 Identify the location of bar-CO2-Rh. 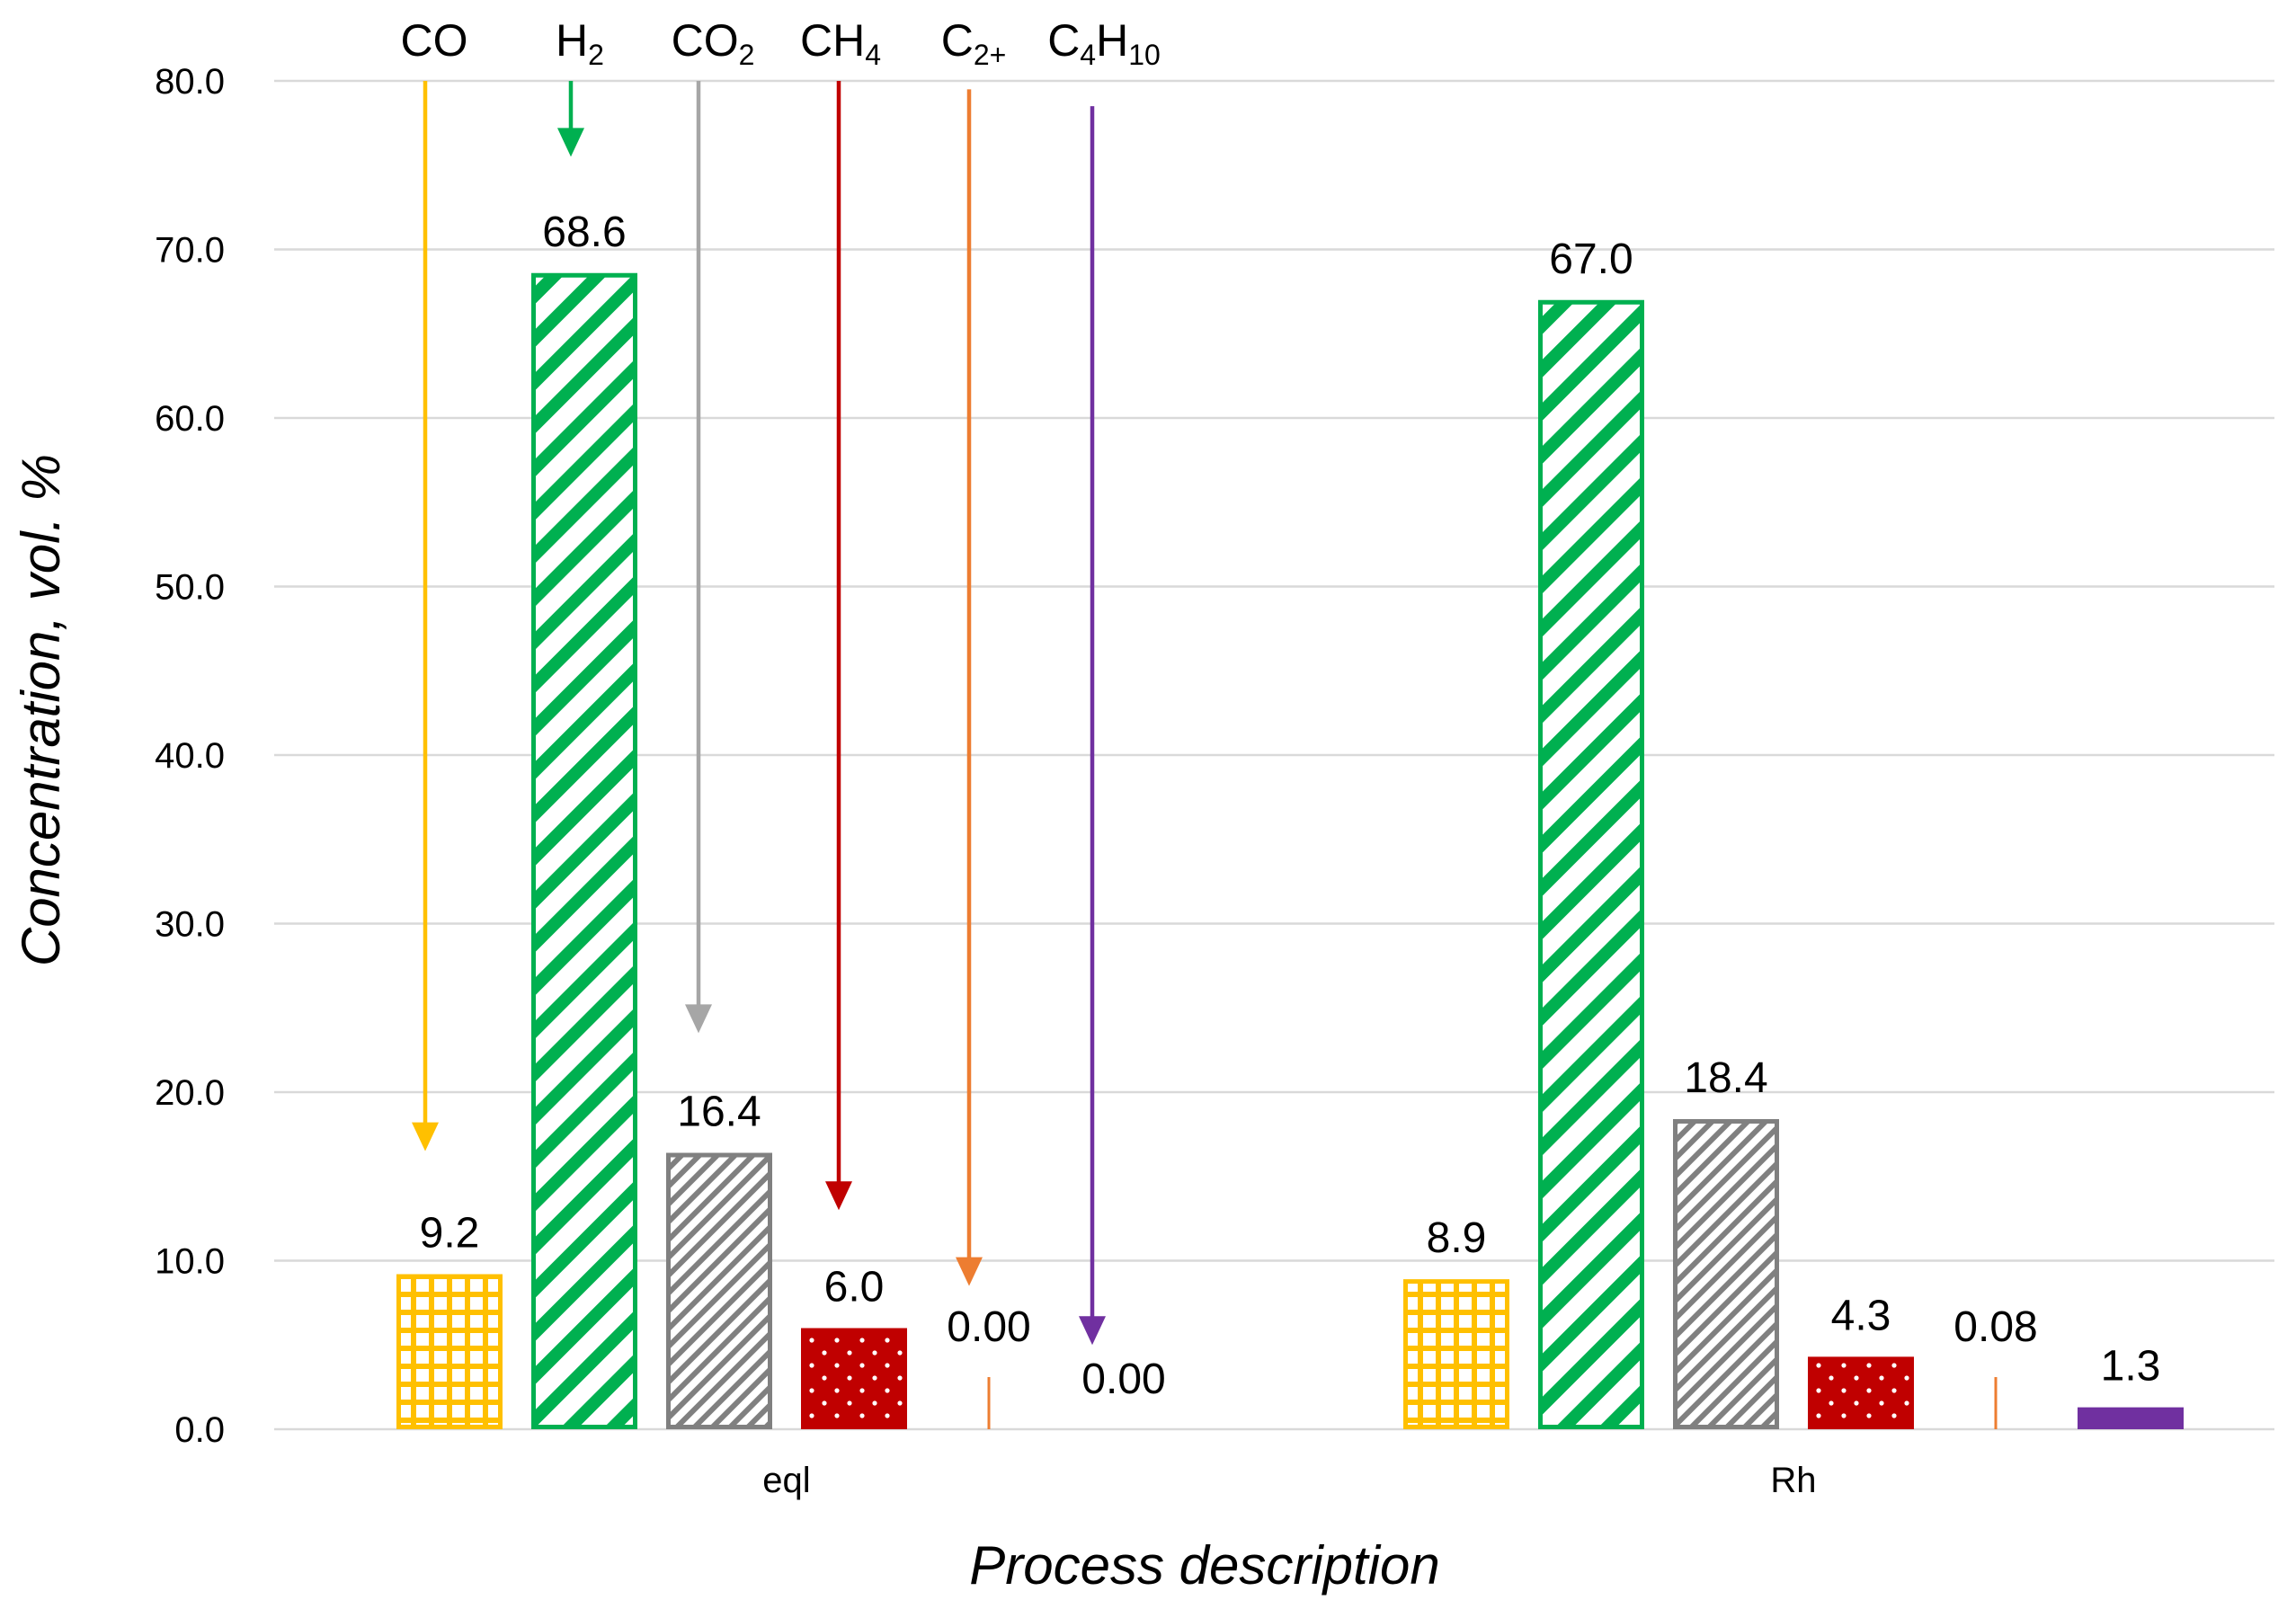
(1726, 1274).